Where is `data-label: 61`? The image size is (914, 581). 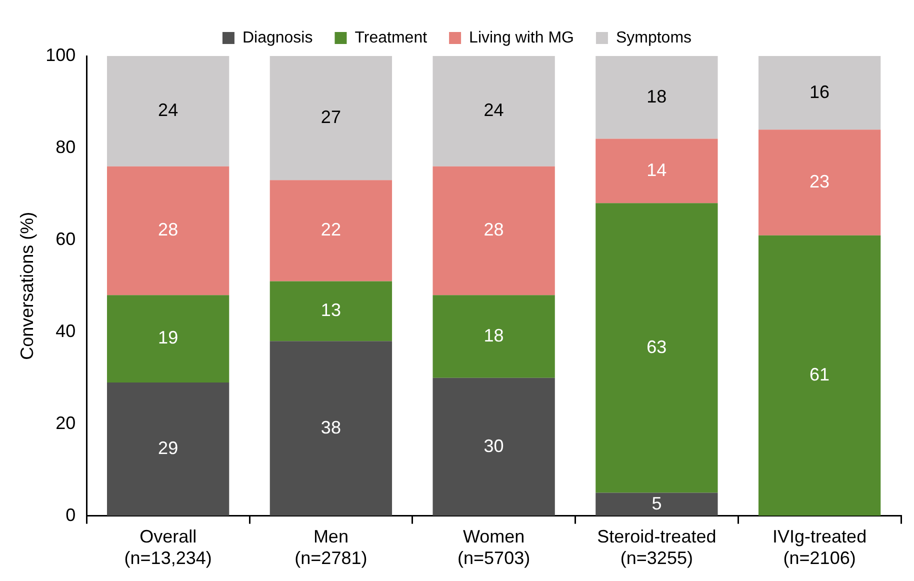
data-label: 61 is located at coordinates (820, 374).